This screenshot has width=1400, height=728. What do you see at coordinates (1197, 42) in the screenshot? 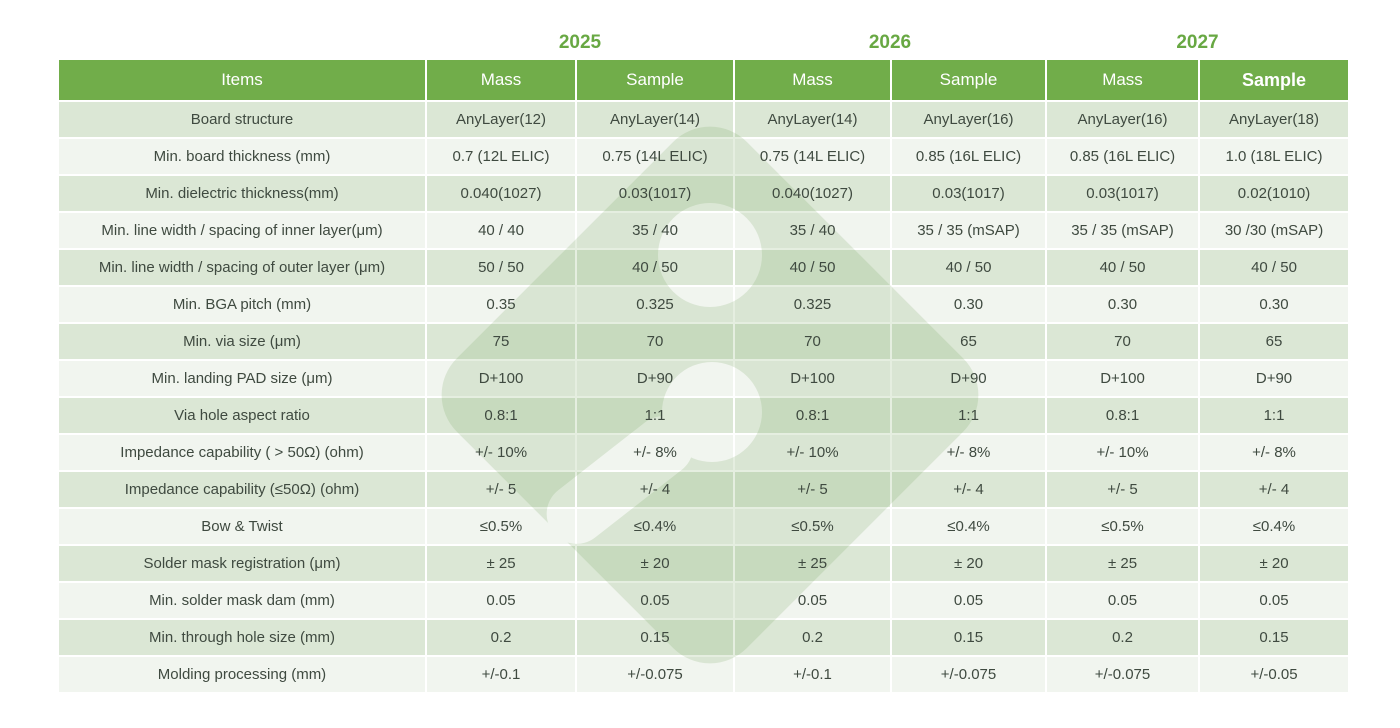
I see `year-label-2027: 2027` at bounding box center [1197, 42].